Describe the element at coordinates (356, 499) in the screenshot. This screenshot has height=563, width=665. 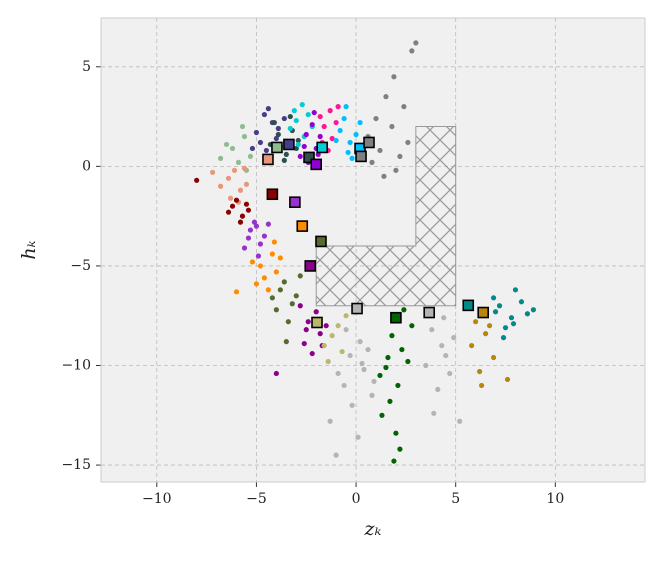
I see `x-tick-label: 0` at that location.